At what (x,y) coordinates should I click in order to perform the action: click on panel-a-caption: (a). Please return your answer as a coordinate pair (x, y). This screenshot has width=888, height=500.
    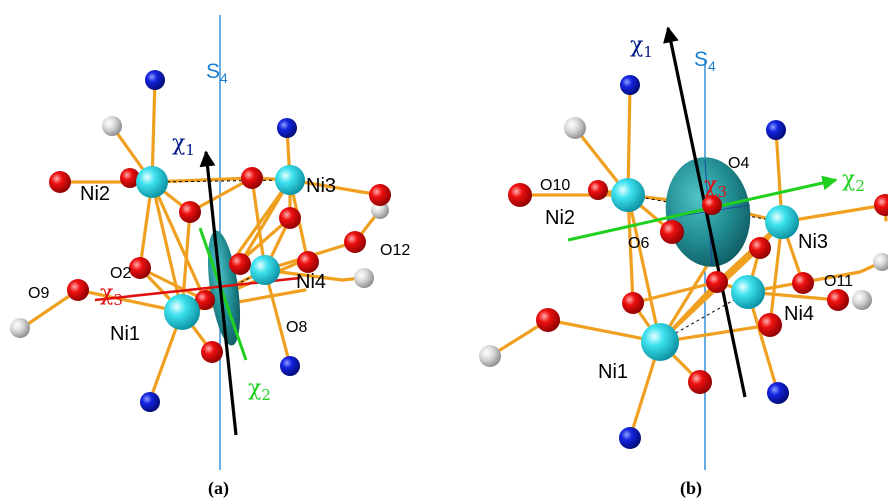
    Looking at the image, I should click on (218, 488).